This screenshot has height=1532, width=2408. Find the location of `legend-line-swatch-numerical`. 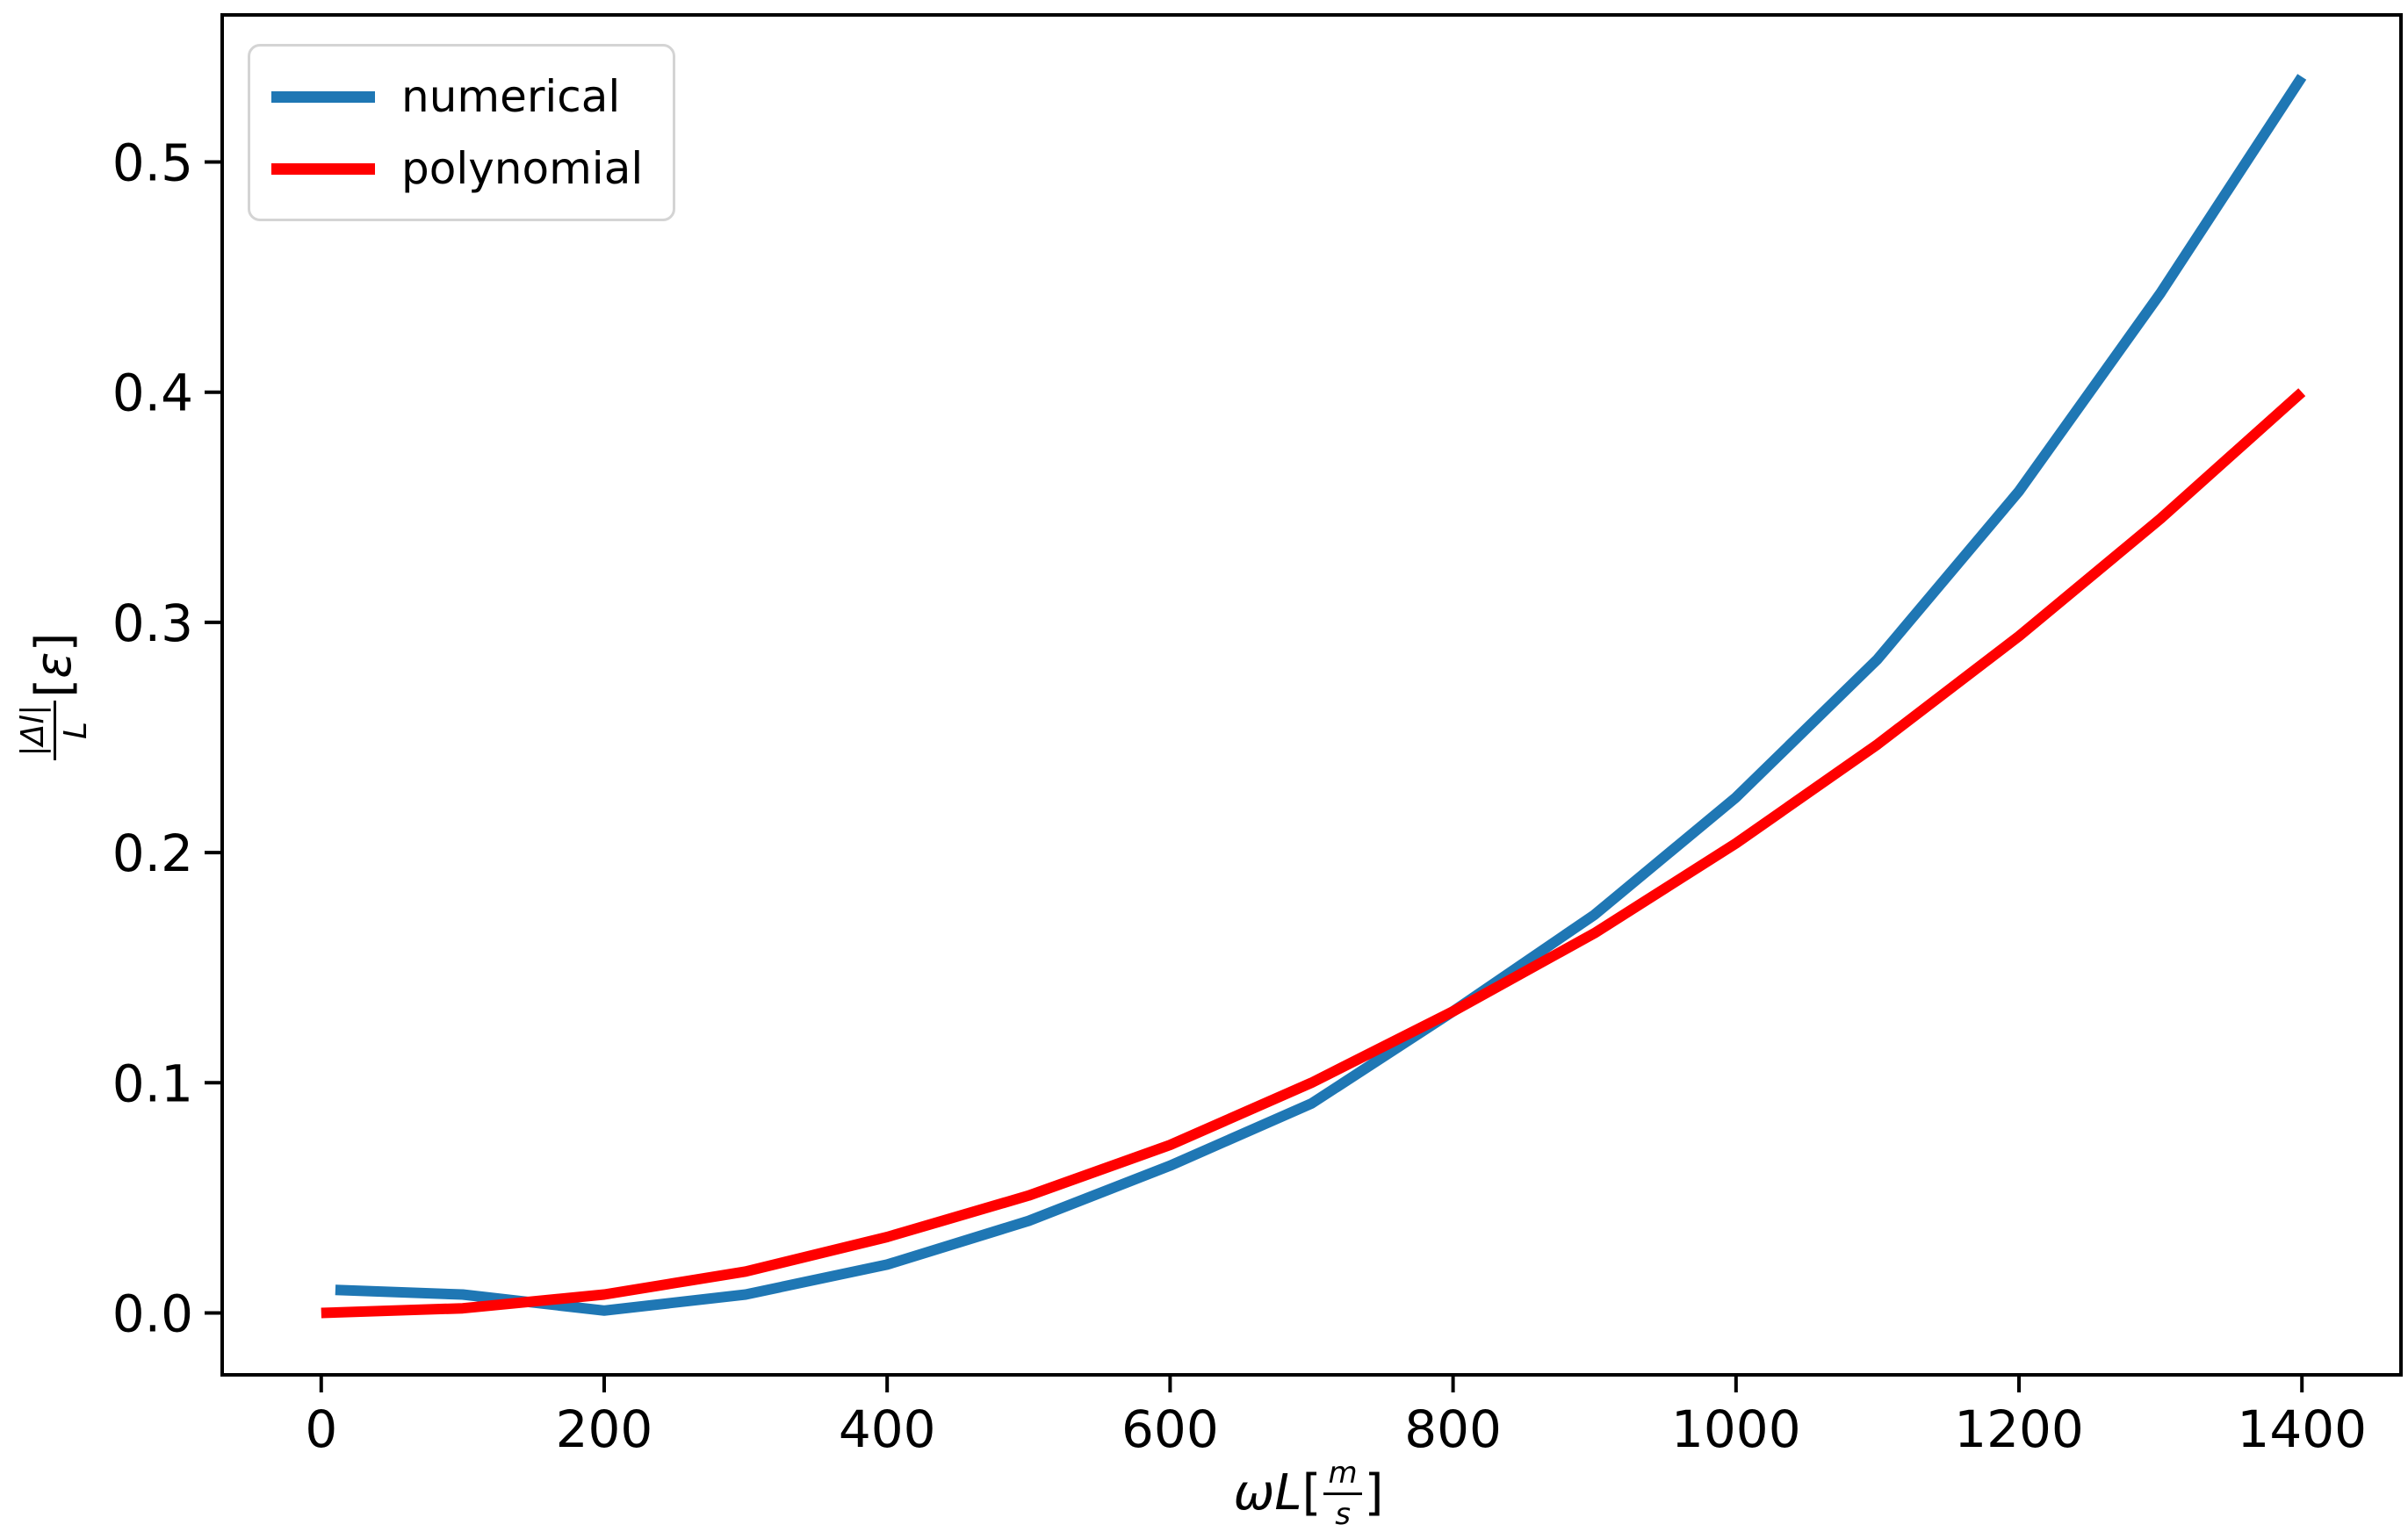

legend-line-swatch-numerical is located at coordinates (323, 96).